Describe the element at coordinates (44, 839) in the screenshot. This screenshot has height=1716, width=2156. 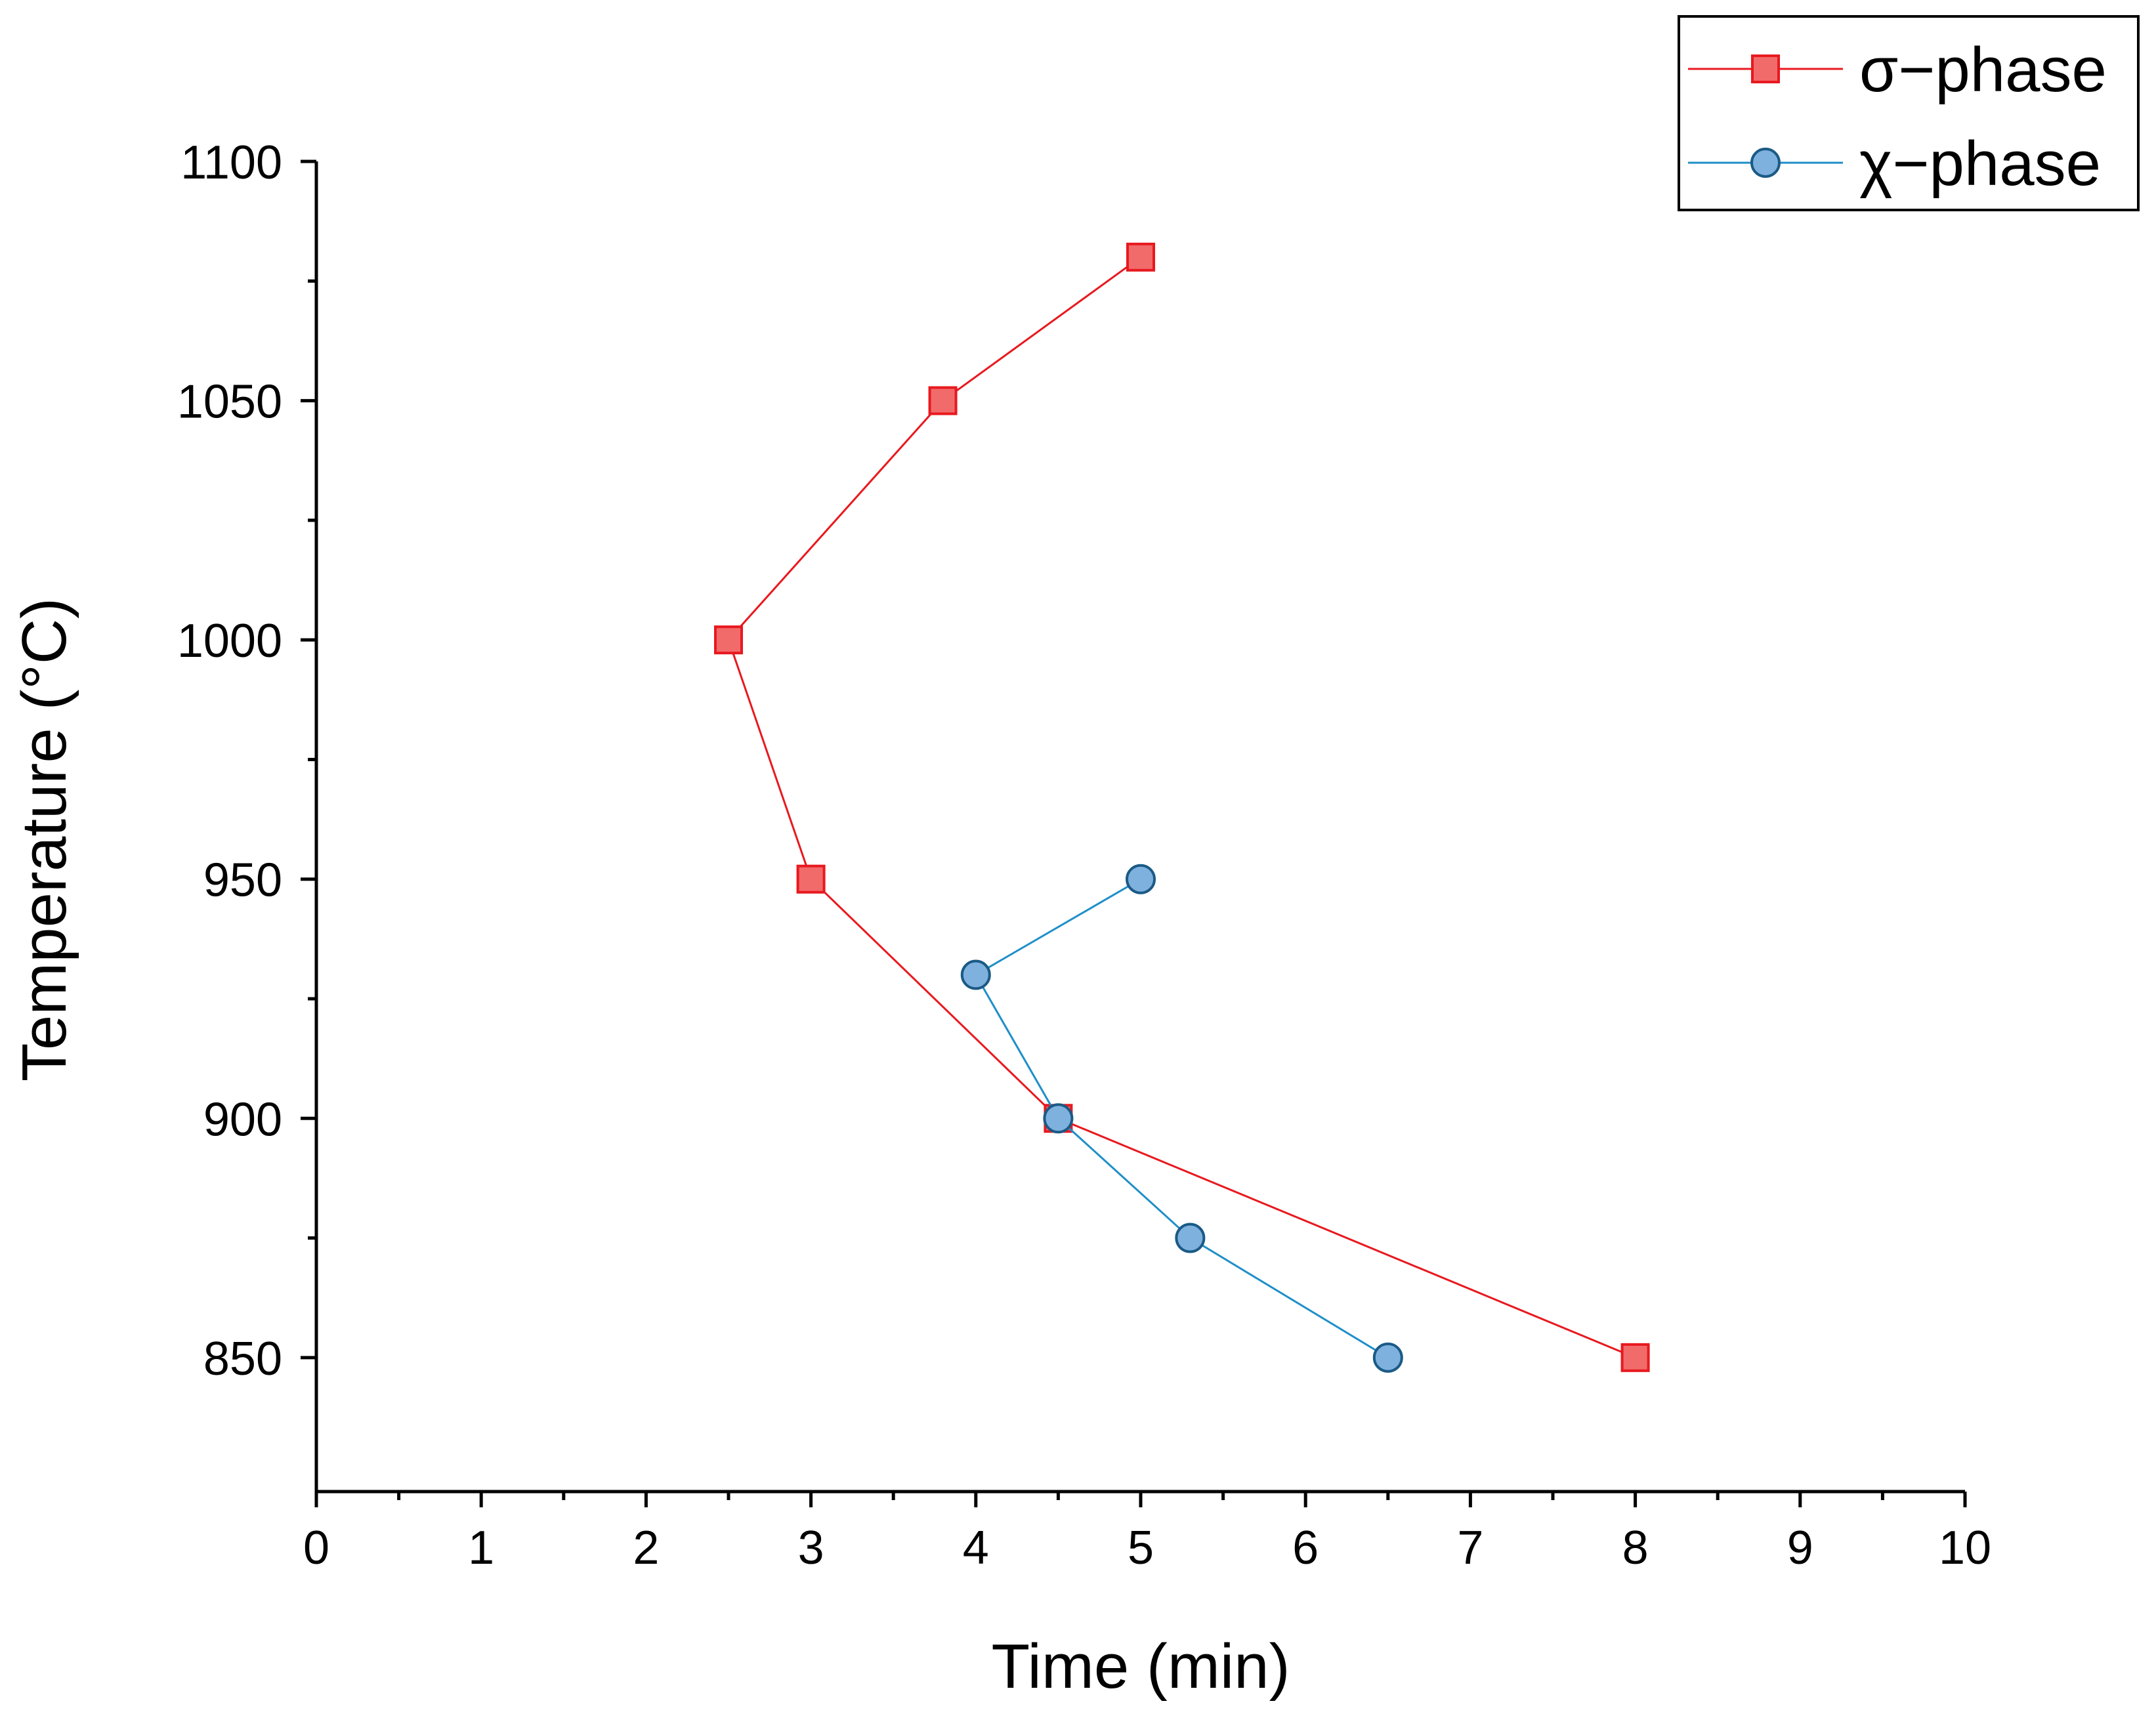
I see `y-axis-title: Temperature (°C)` at that location.